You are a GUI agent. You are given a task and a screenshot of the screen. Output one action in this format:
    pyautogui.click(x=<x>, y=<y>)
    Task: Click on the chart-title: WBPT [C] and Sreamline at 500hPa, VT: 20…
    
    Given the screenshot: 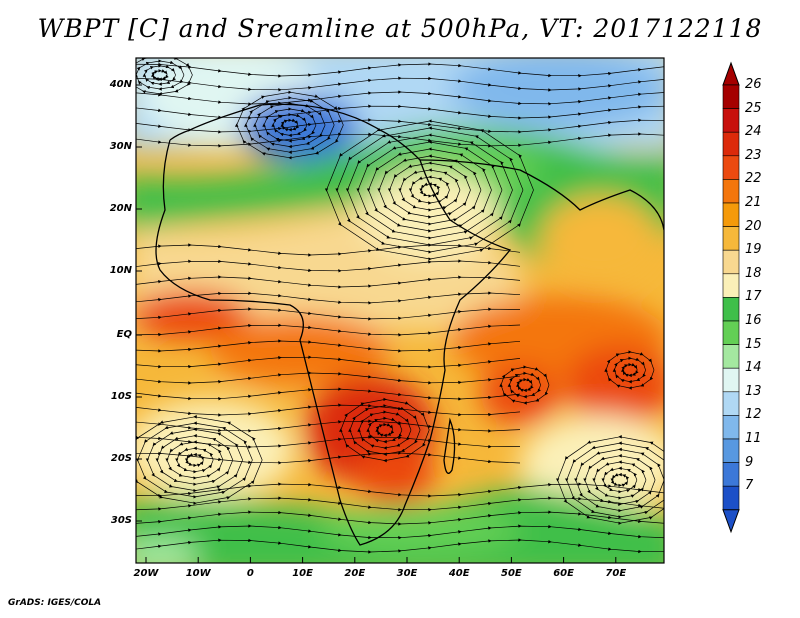 What is the action you would take?
    pyautogui.click(x=400, y=28)
    